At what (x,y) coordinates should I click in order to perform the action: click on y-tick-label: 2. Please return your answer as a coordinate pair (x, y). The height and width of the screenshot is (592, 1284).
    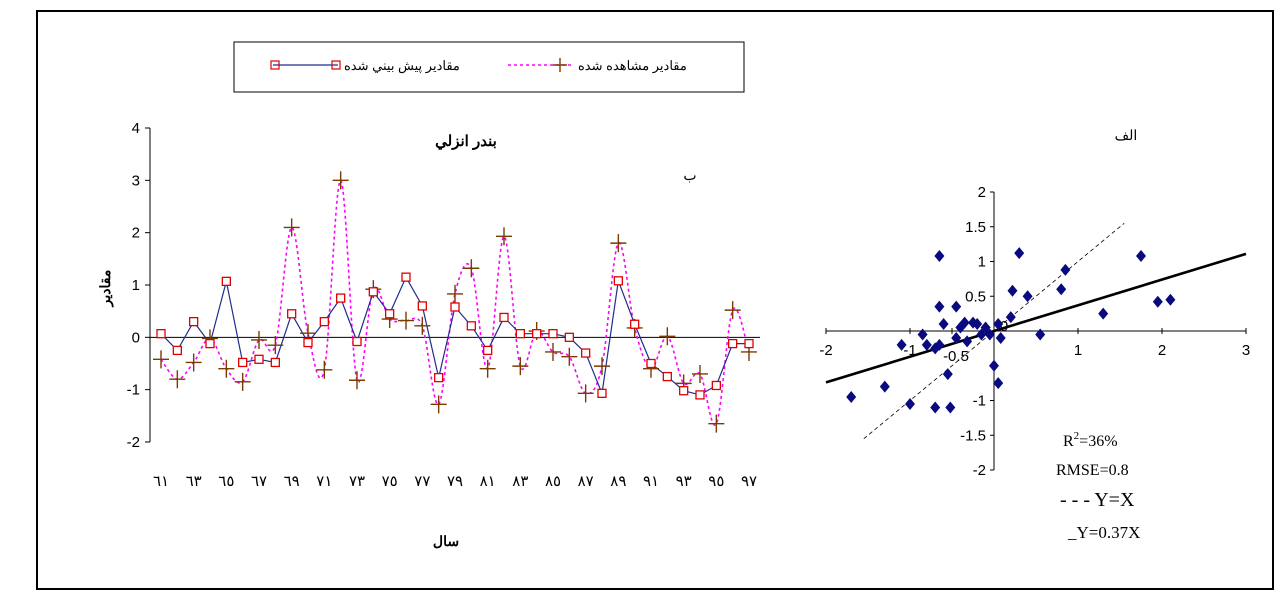
    Looking at the image, I should click on (136, 233).